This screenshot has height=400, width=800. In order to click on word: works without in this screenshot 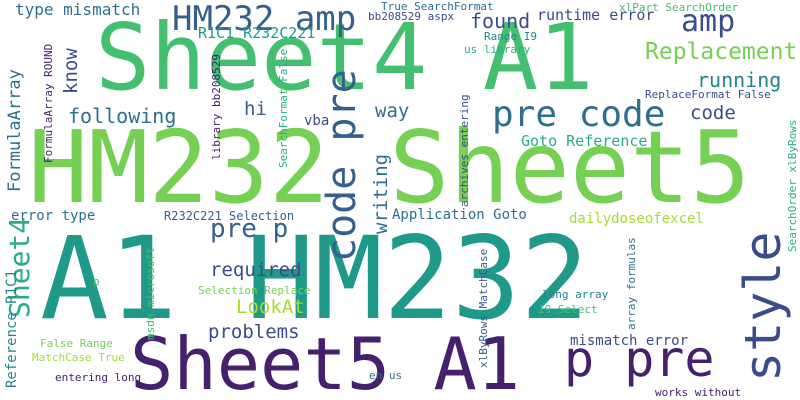, I will do `click(698, 392)`.